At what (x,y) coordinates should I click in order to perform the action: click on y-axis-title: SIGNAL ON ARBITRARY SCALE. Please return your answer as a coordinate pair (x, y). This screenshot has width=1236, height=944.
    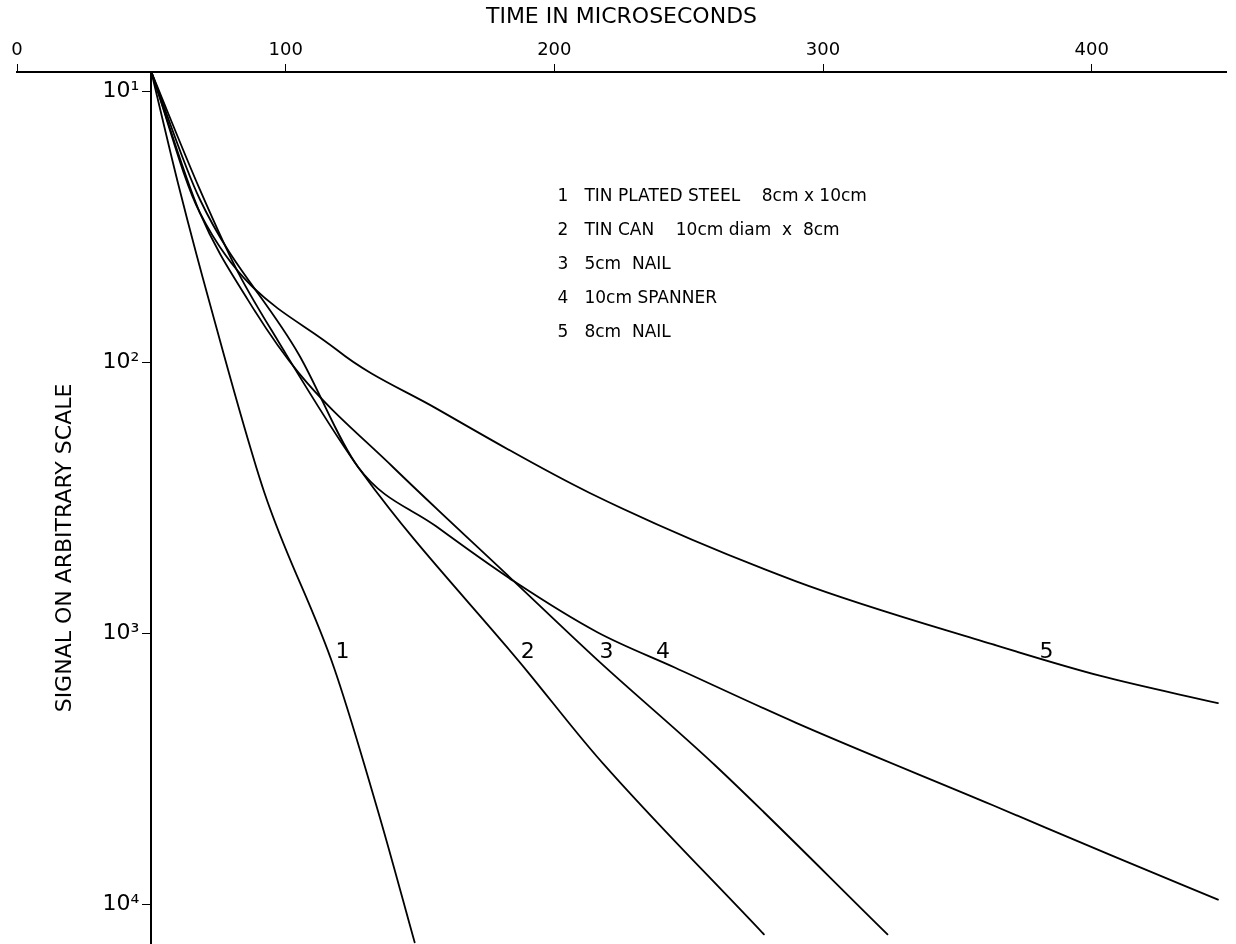
    Looking at the image, I should click on (63, 548).